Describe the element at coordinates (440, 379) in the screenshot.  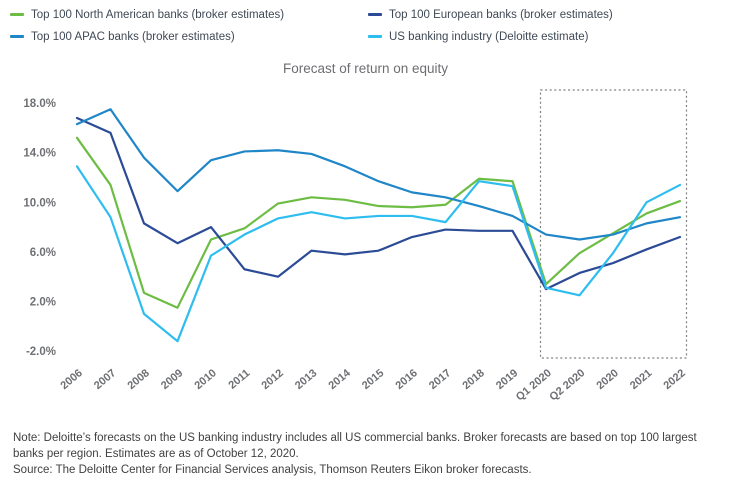
I see `x-tick-label: 2017` at that location.